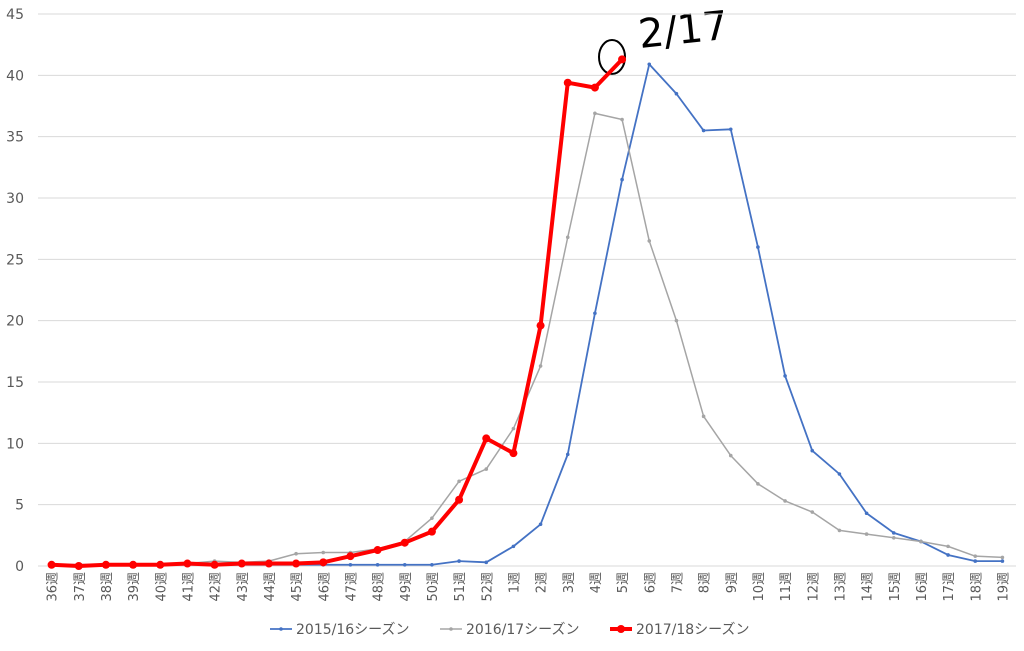  I want to click on y-tick-label: 20, so click(15, 322).